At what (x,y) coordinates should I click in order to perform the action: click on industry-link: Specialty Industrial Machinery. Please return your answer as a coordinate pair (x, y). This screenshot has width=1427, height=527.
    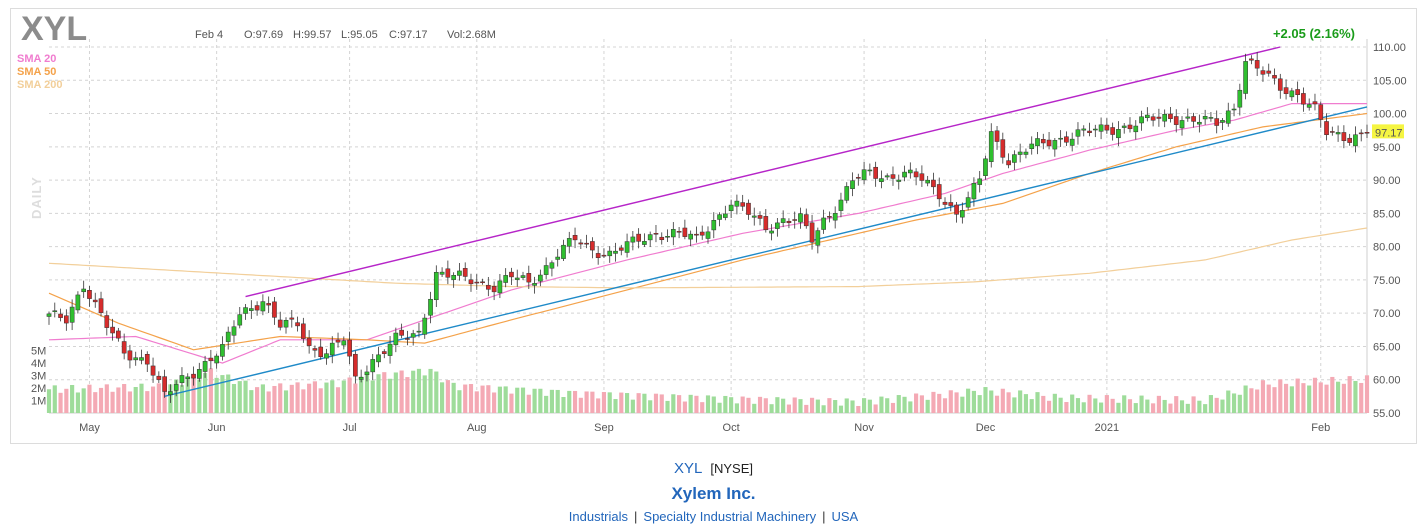
    Looking at the image, I should click on (730, 516).